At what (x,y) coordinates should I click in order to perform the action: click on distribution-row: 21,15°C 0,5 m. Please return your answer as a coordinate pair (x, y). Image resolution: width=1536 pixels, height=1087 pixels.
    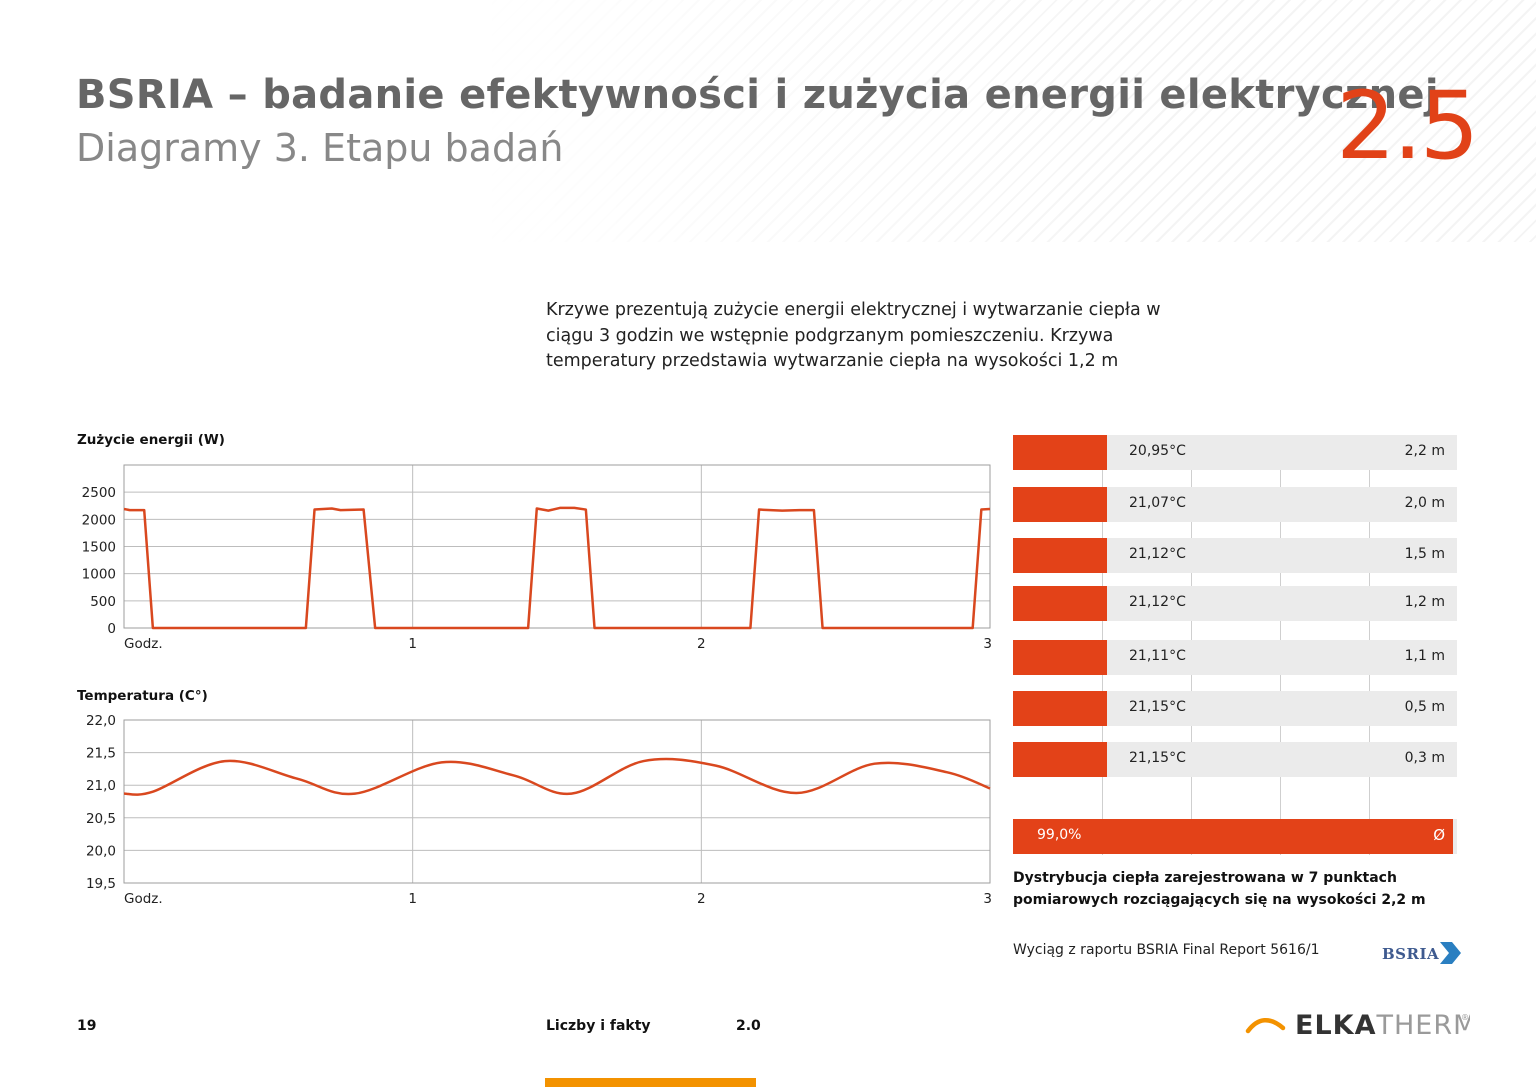
    Looking at the image, I should click on (1235, 708).